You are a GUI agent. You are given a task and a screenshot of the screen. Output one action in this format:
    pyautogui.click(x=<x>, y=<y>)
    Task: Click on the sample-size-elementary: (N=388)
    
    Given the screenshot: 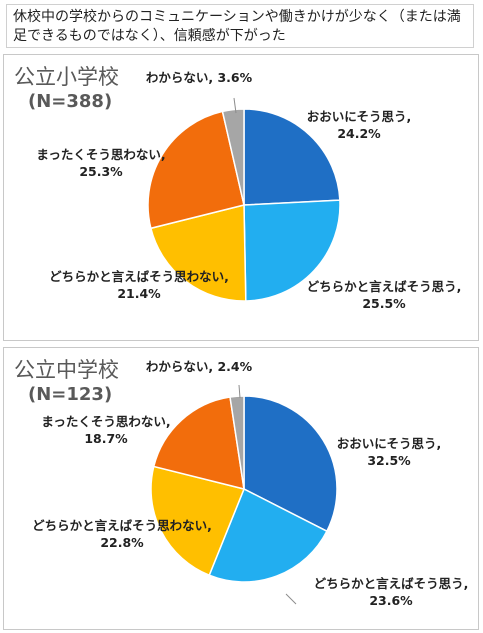 What is the action you would take?
    pyautogui.click(x=70, y=101)
    